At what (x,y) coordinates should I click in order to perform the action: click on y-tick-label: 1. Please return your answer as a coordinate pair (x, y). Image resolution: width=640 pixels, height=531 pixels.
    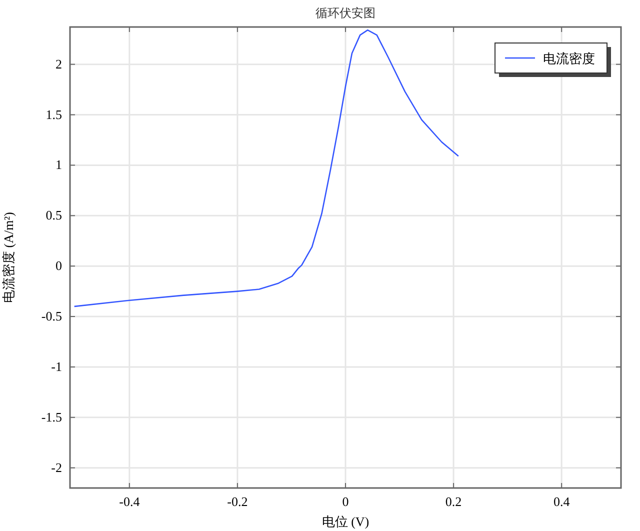
    Looking at the image, I should click on (59, 164).